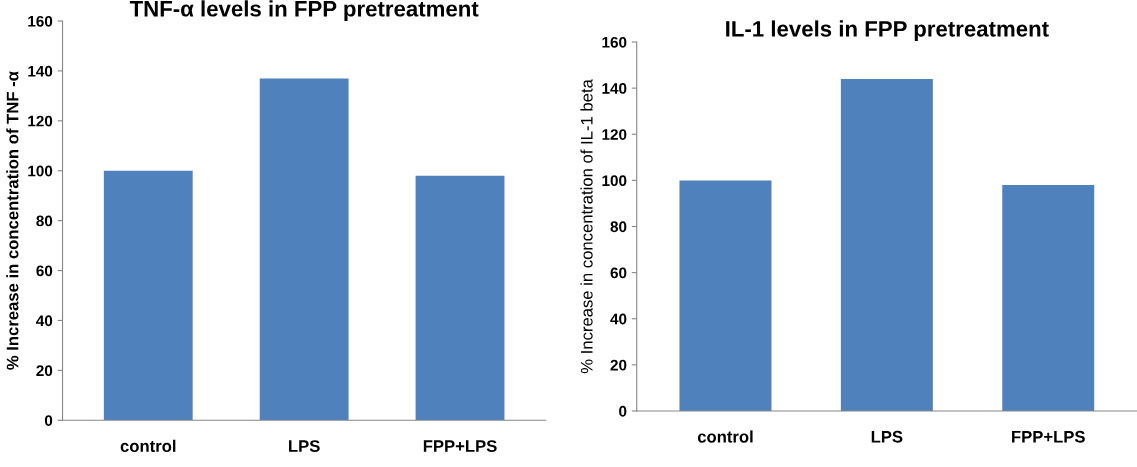  I want to click on y-axis-title: % Increase in concentration of IL-1 beta, so click(586, 226).